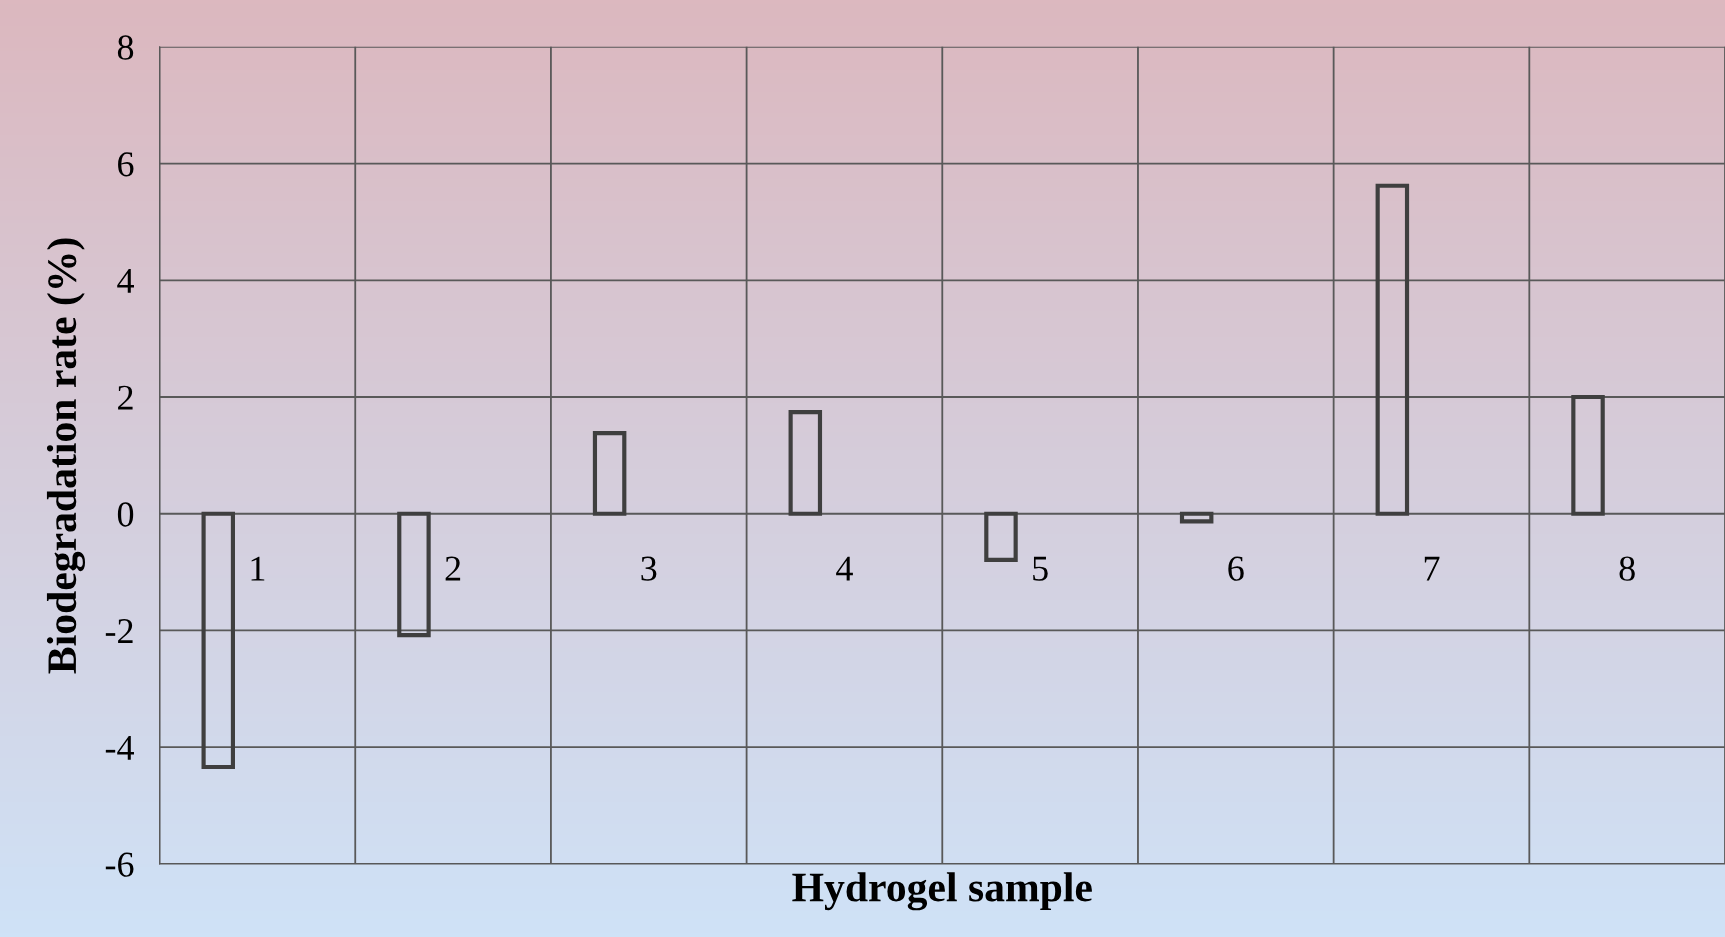 This screenshot has width=1725, height=937. I want to click on x-tick-label: 5, so click(1040, 568).